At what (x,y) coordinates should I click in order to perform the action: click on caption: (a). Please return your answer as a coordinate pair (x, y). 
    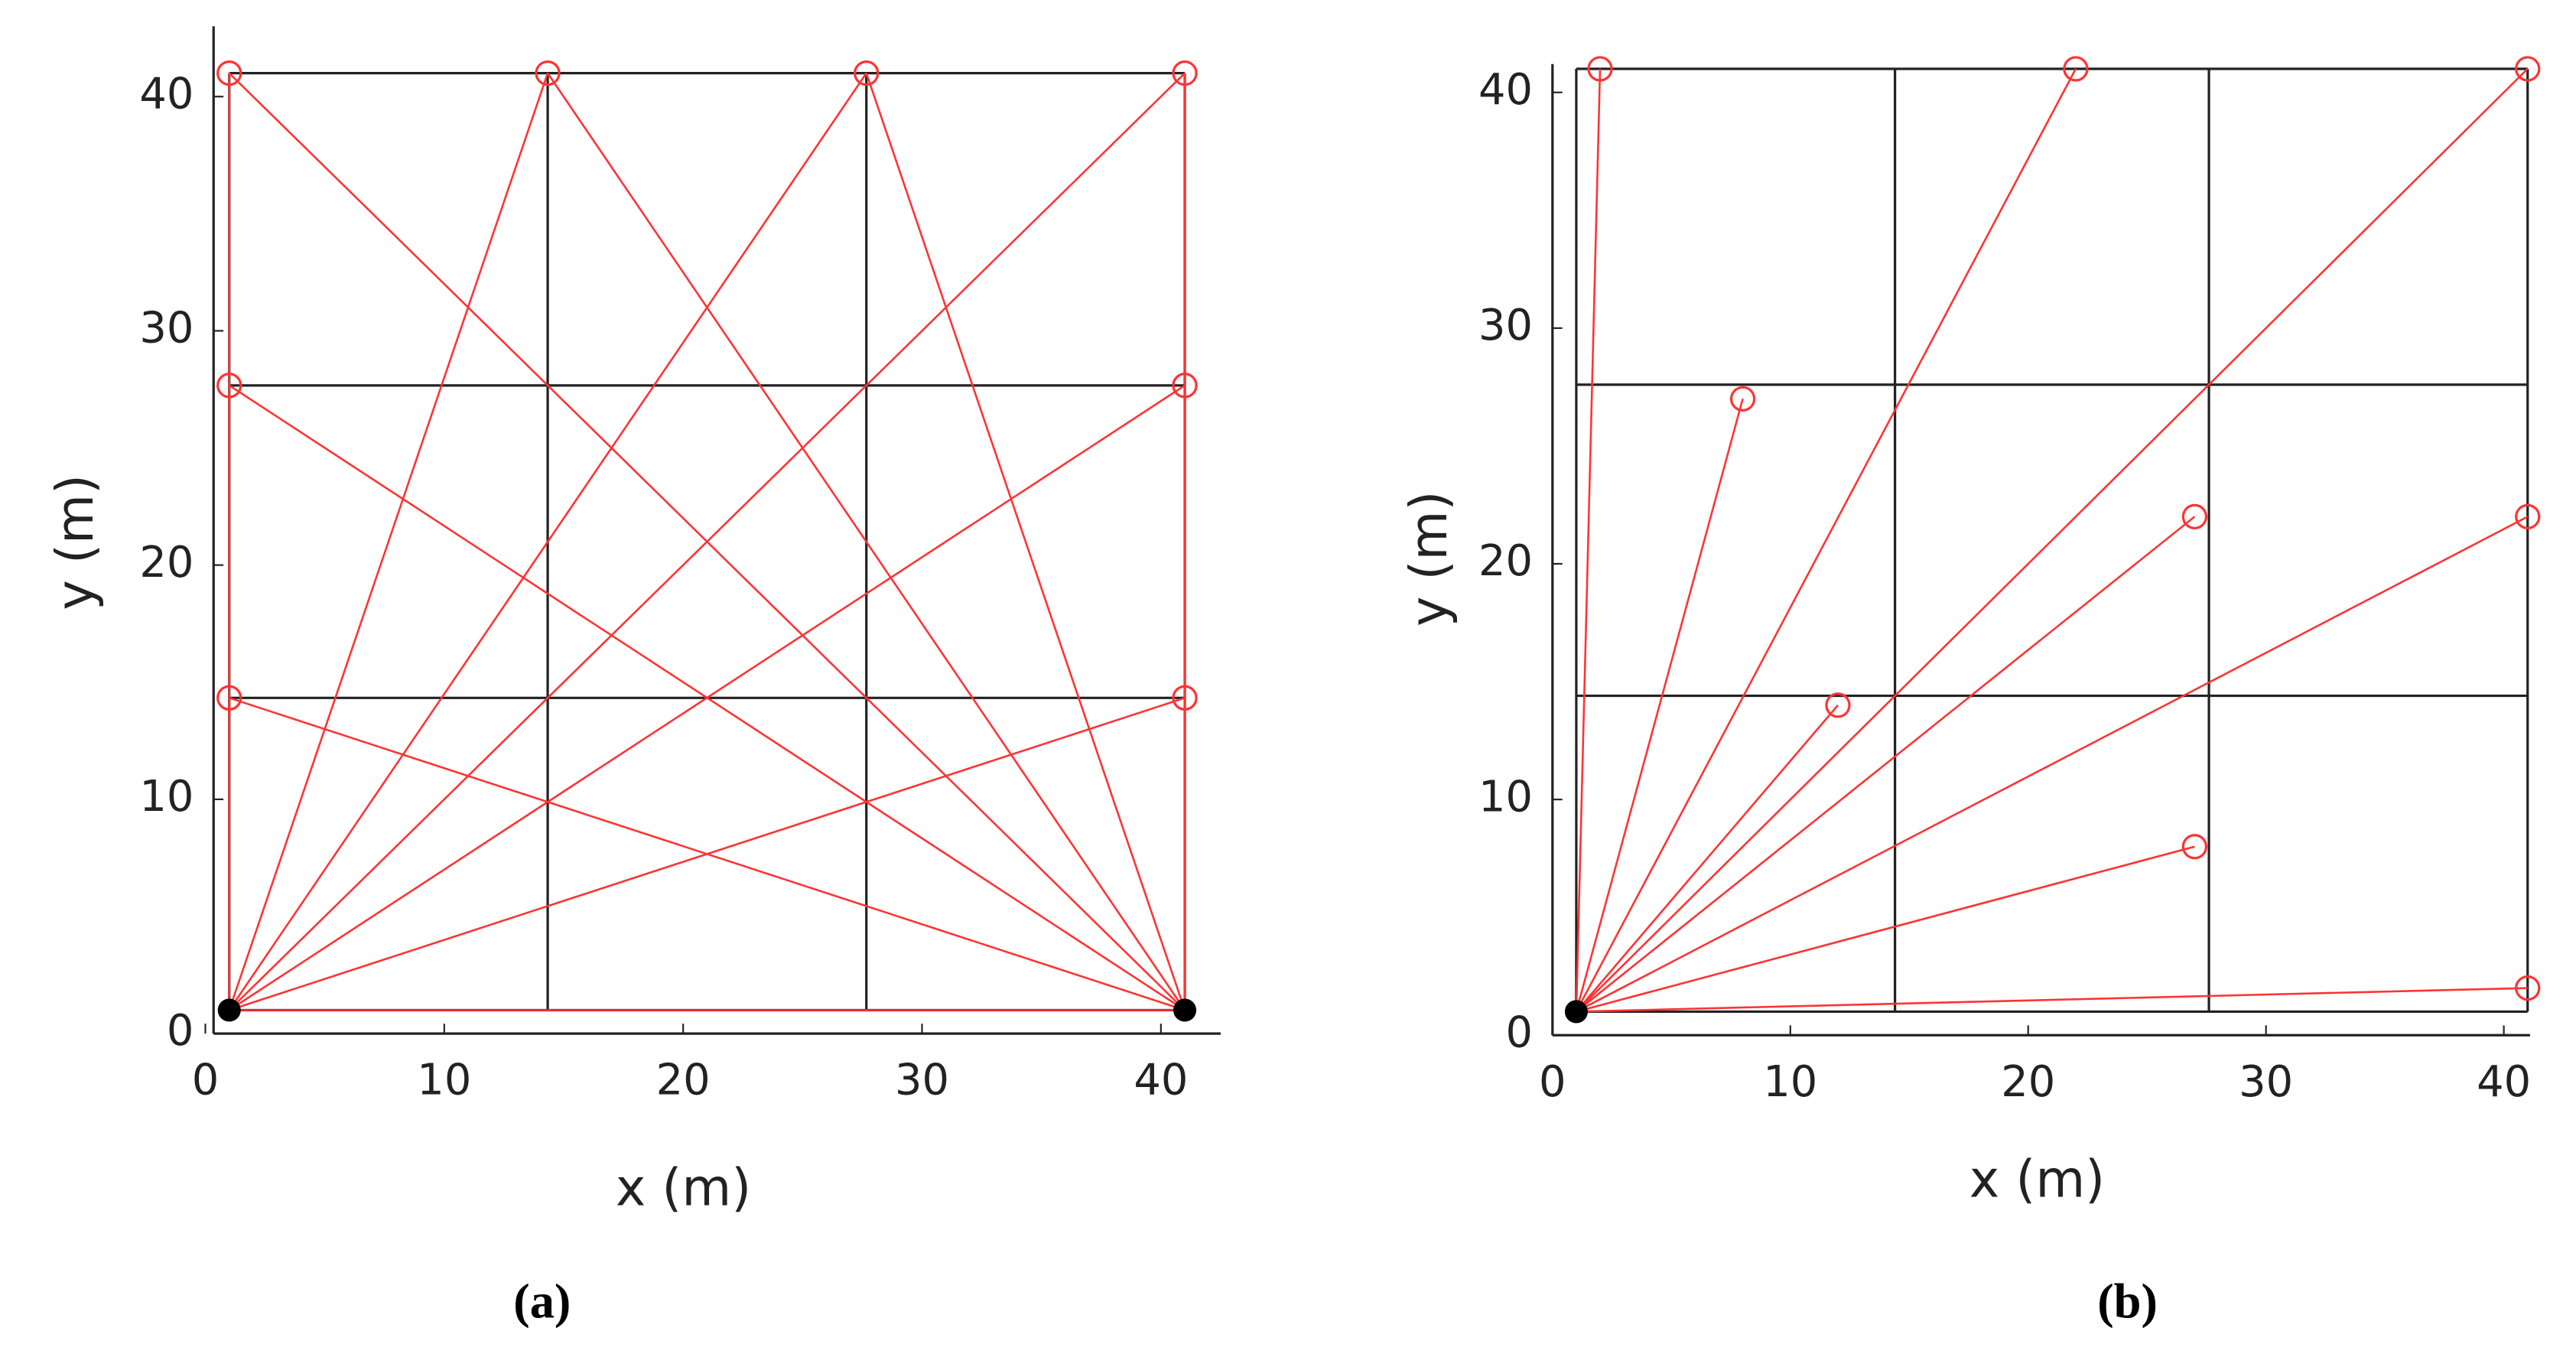
    Looking at the image, I should click on (542, 1301).